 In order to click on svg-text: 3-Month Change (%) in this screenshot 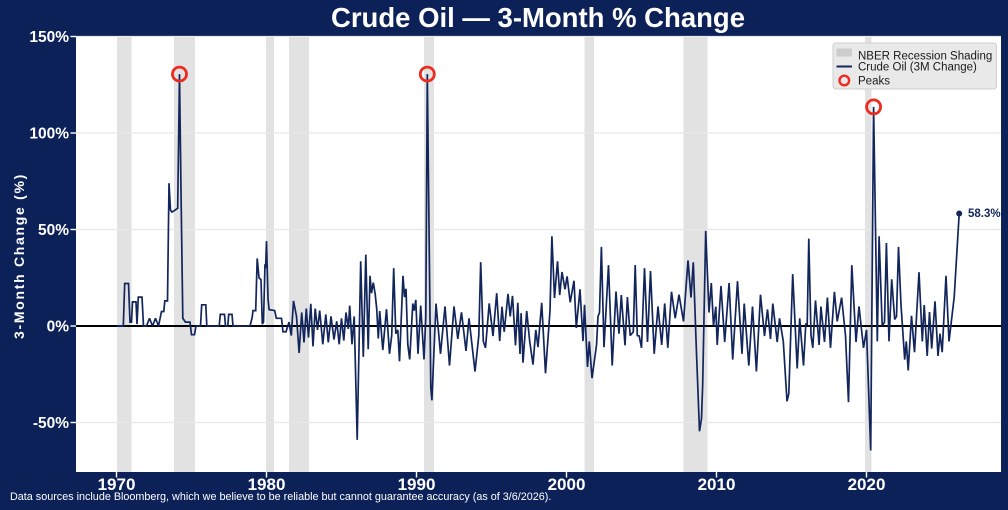, I will do `click(19, 256)`.